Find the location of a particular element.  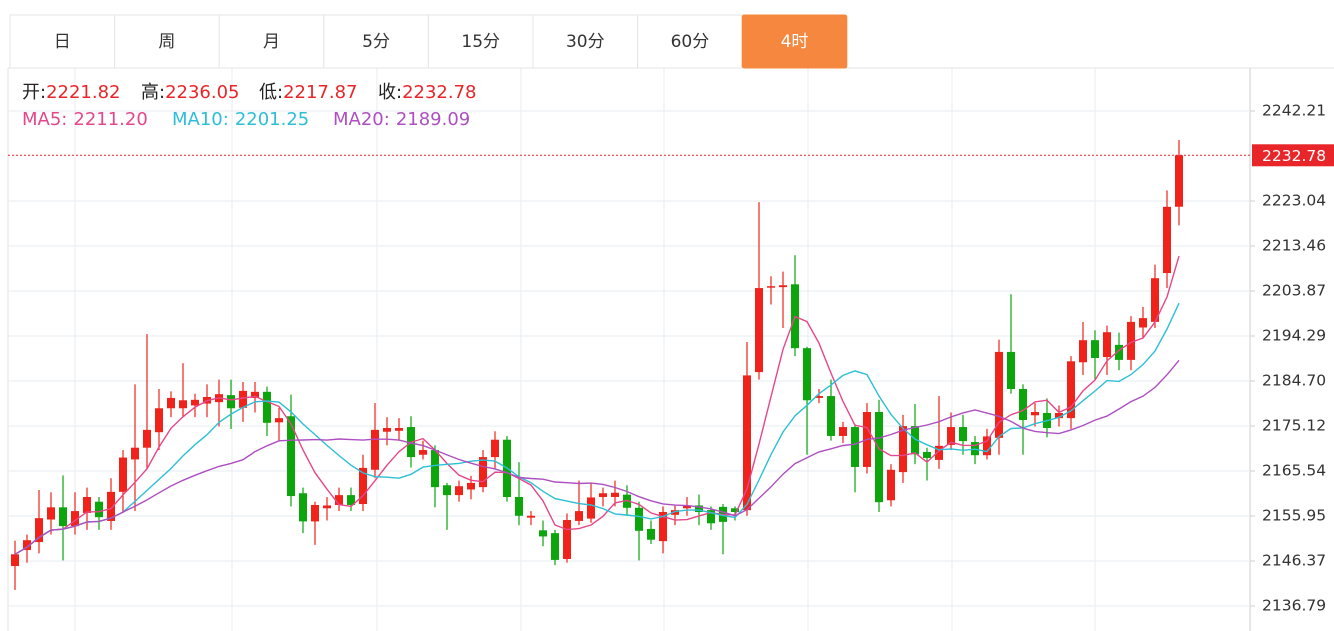

ohlc-info-label: 高: is located at coordinates (153, 92).